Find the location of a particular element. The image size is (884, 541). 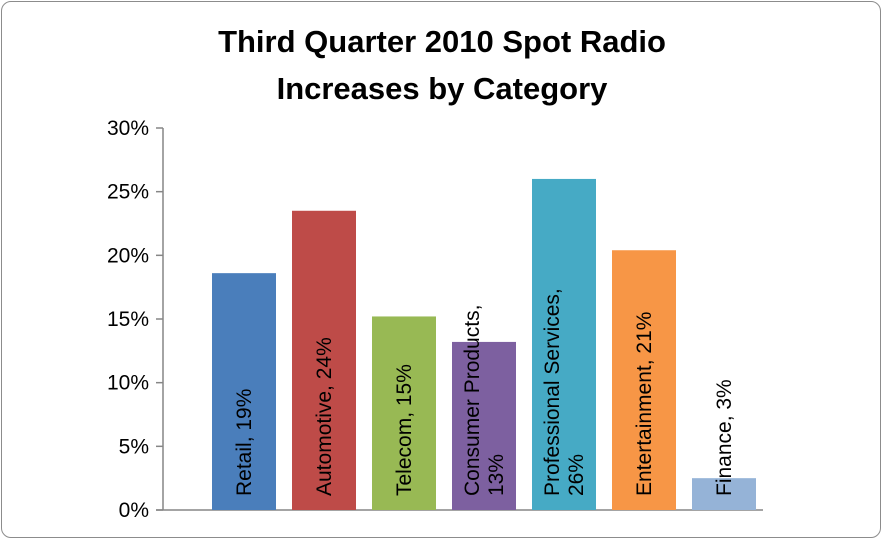

data-label-line: Professional Services, is located at coordinates (552, 392).